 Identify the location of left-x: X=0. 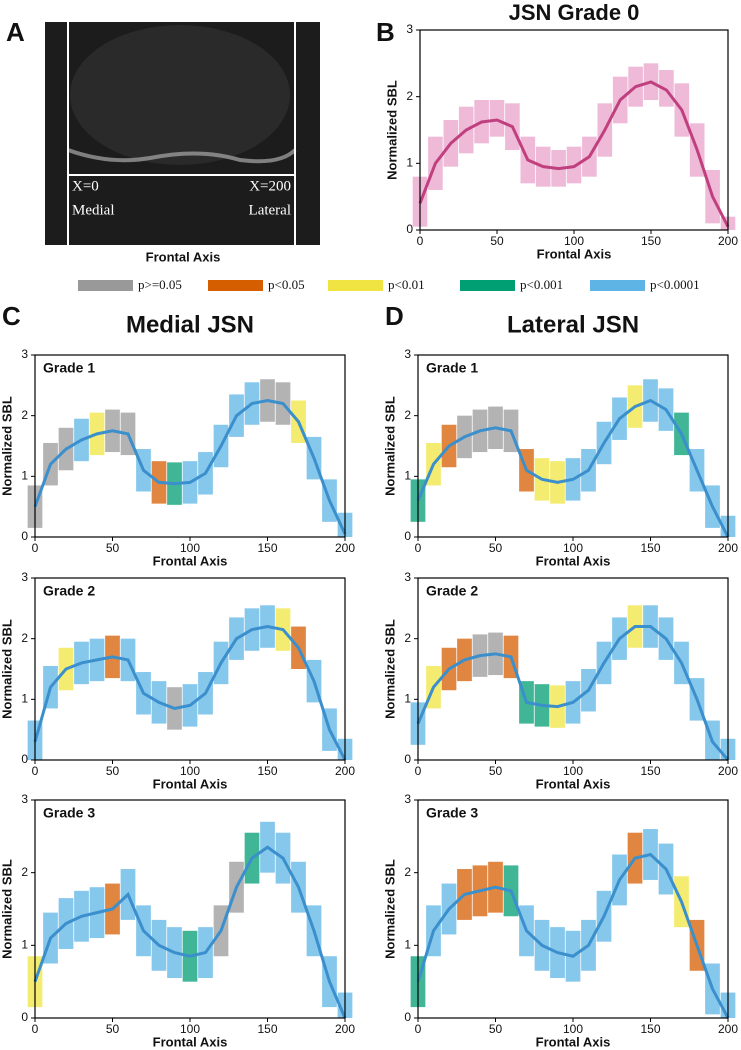
(85, 186).